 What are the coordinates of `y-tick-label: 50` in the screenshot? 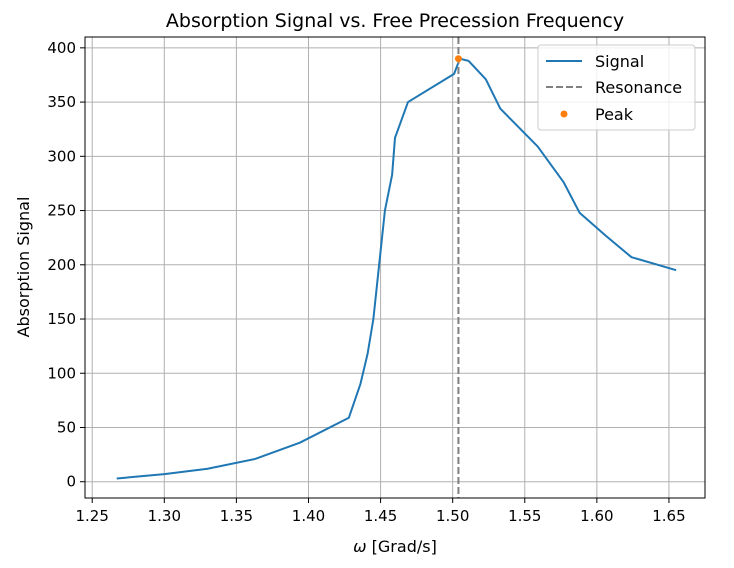 It's located at (66, 427).